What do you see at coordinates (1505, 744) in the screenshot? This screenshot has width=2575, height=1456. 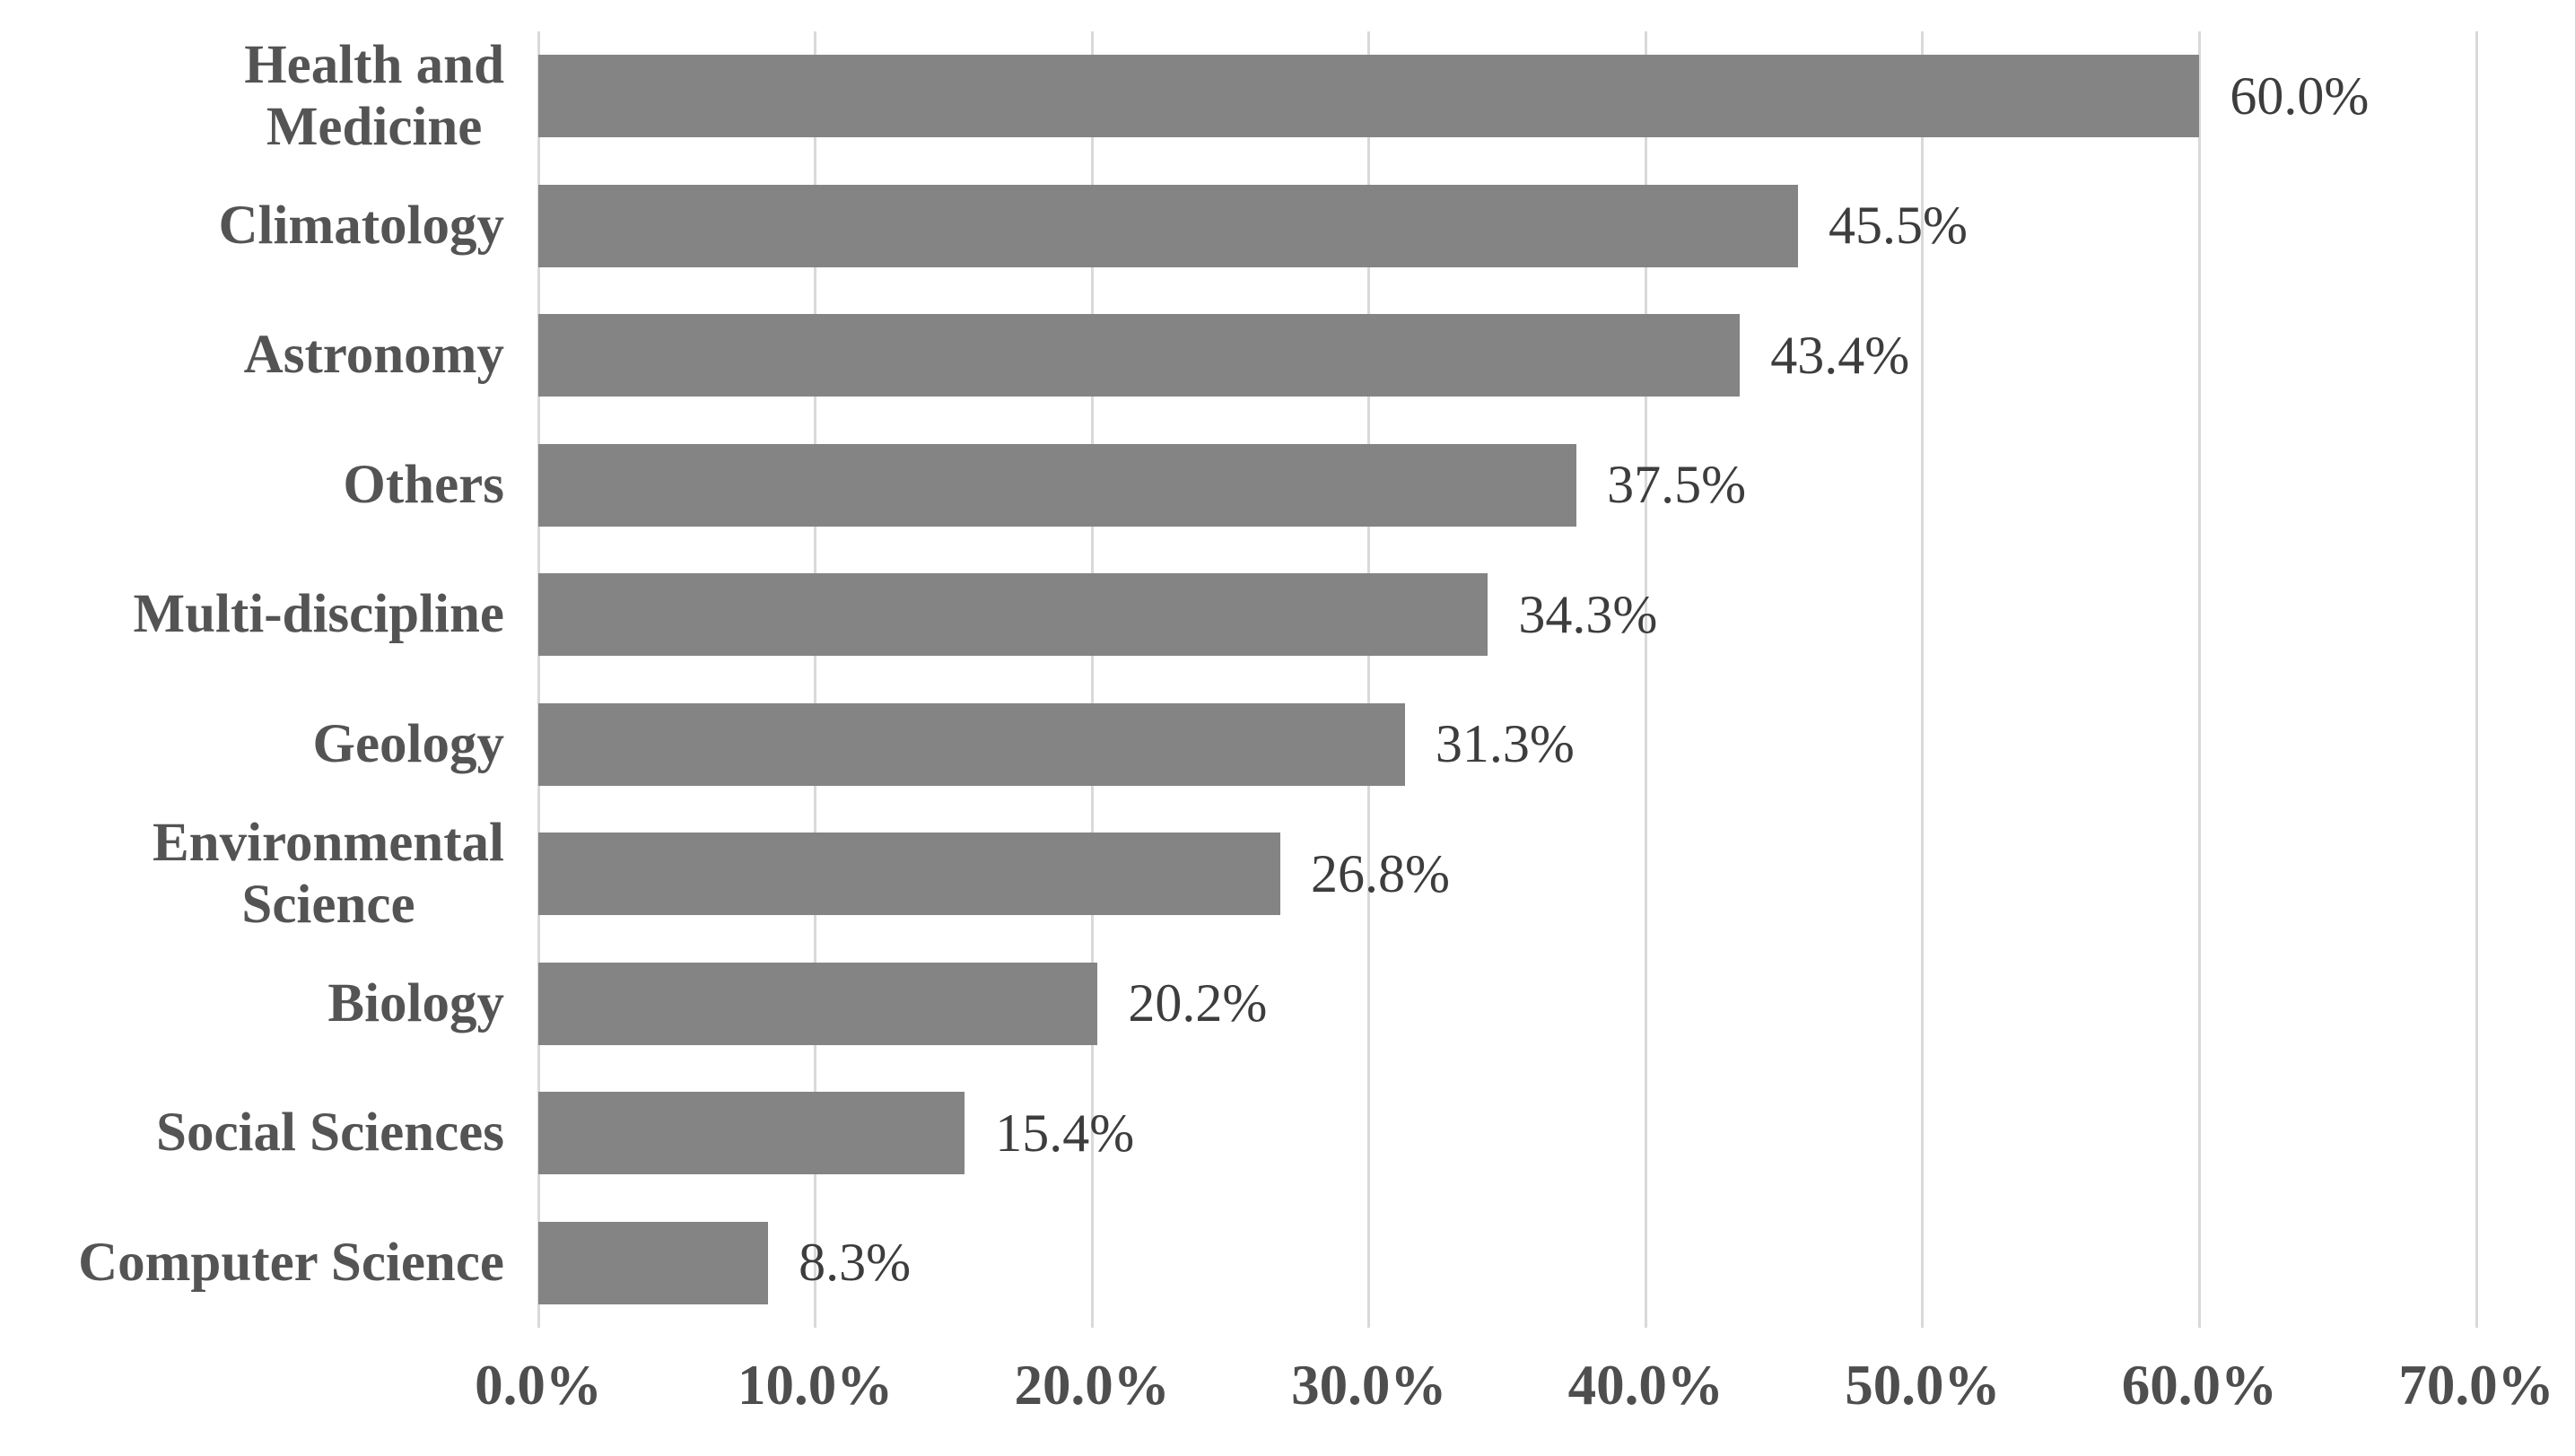 I see `value-label-geology: 31.3%` at bounding box center [1505, 744].